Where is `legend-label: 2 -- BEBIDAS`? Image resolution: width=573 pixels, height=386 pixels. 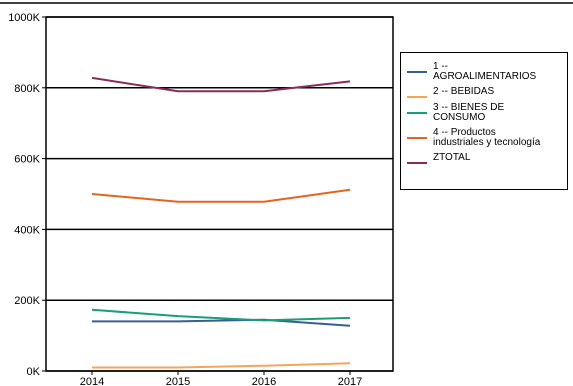
legend-label: 2 -- BEBIDAS is located at coordinates (464, 91).